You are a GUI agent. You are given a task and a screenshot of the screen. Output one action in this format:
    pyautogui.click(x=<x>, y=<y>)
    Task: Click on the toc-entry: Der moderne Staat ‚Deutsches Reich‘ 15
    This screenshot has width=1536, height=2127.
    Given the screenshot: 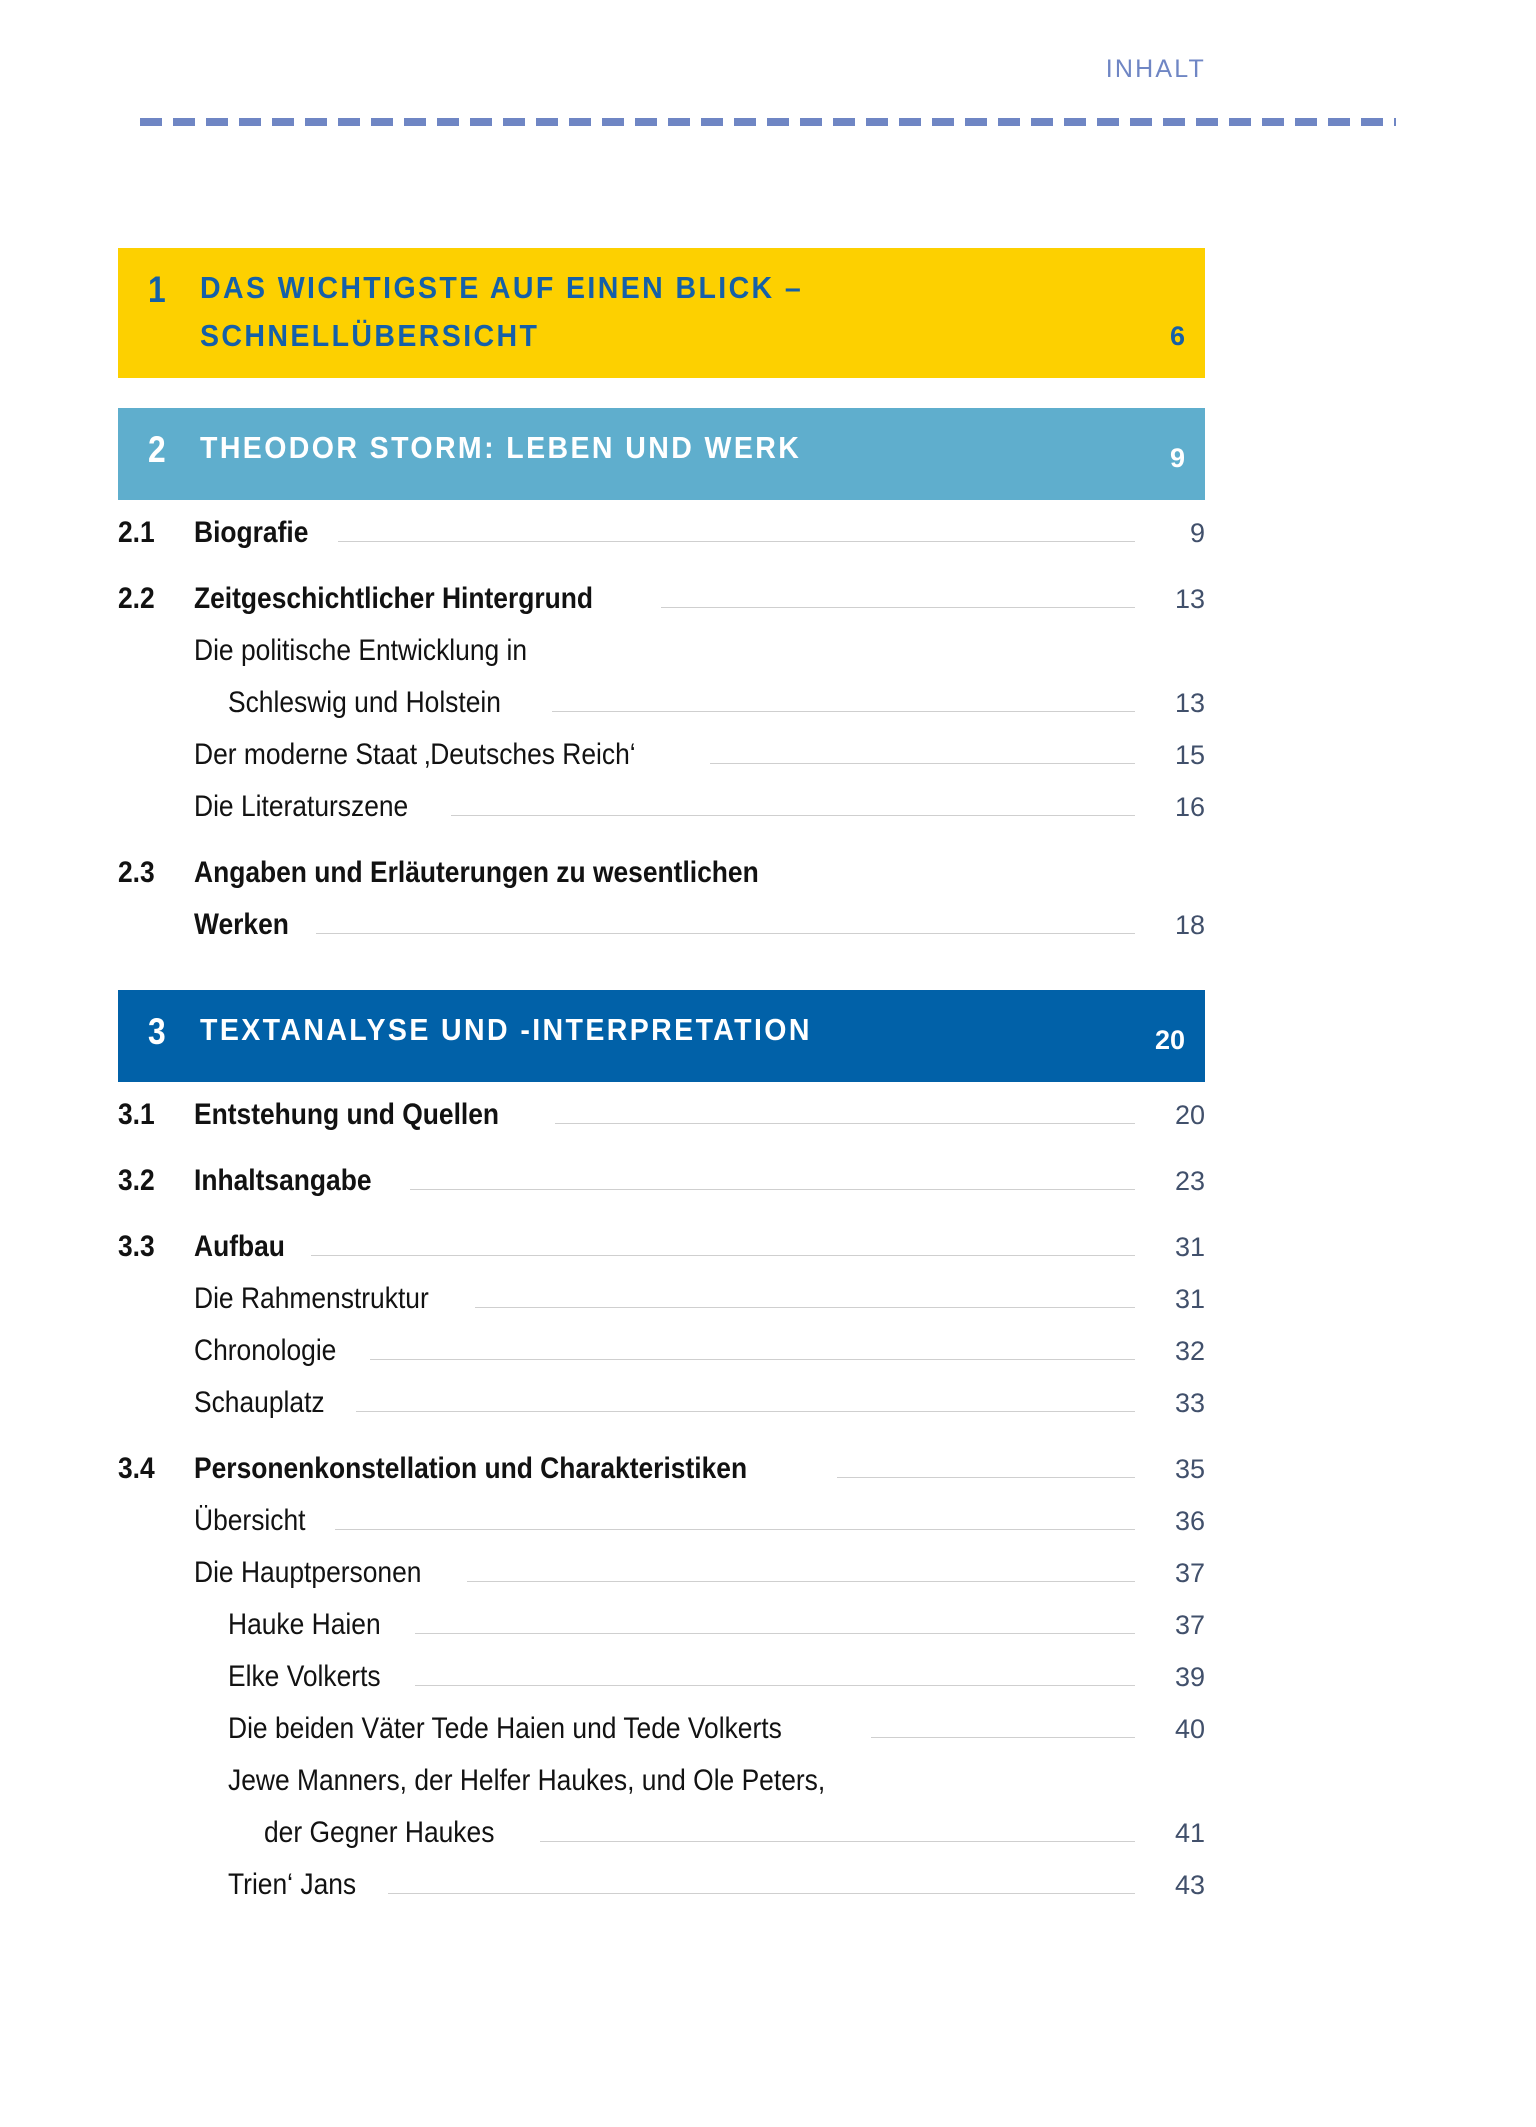 What is the action you would take?
    pyautogui.click(x=661, y=764)
    